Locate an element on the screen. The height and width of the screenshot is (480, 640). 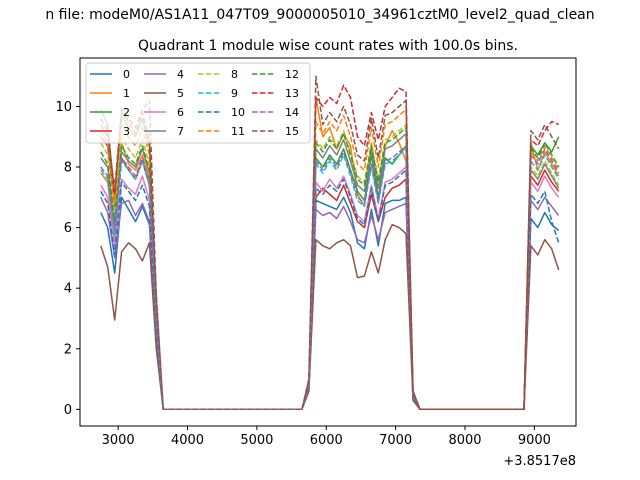
x-tick-label: 7000 is located at coordinates (395, 440).